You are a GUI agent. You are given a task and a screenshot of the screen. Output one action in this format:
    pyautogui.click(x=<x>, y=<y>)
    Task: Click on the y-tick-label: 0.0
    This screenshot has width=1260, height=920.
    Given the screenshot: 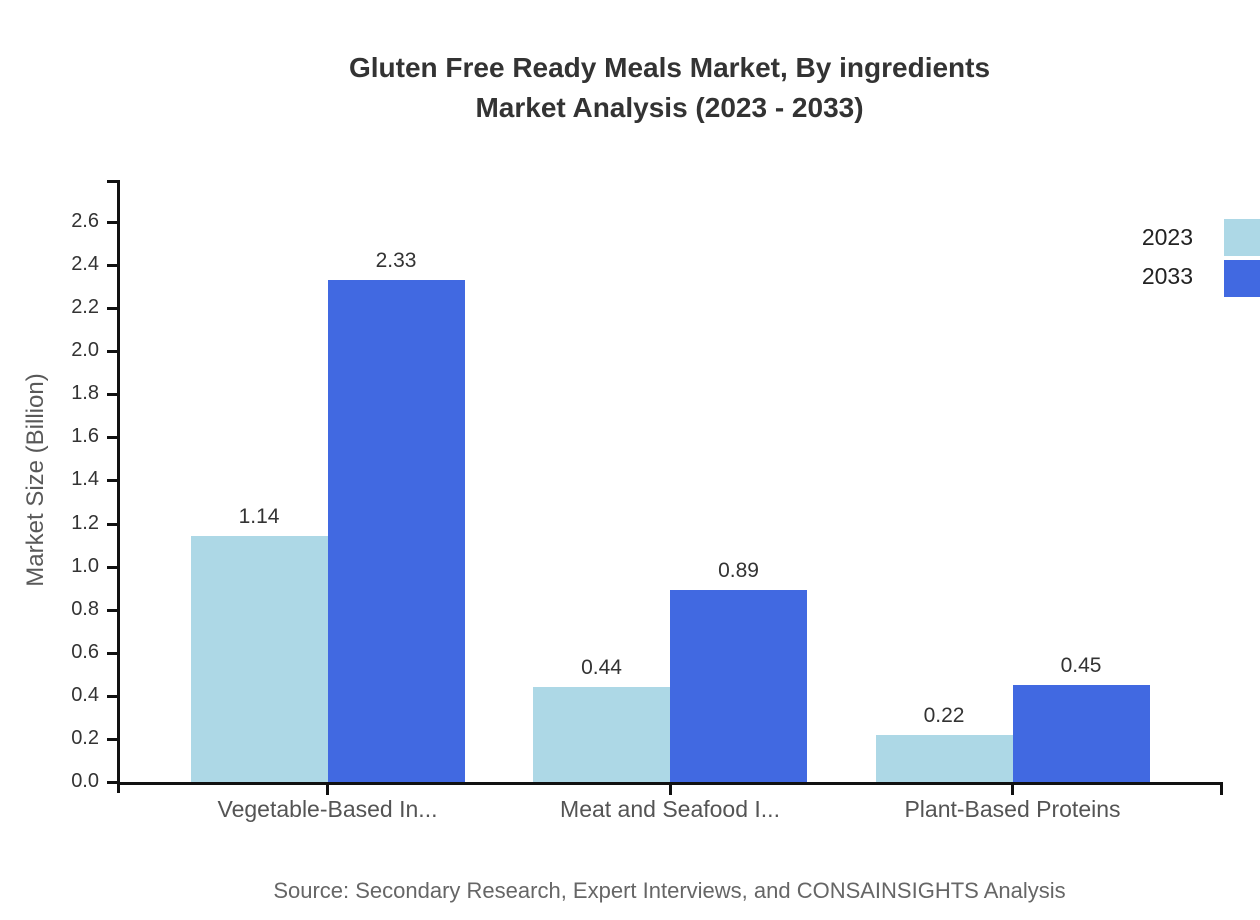 What is the action you would take?
    pyautogui.click(x=85, y=781)
    